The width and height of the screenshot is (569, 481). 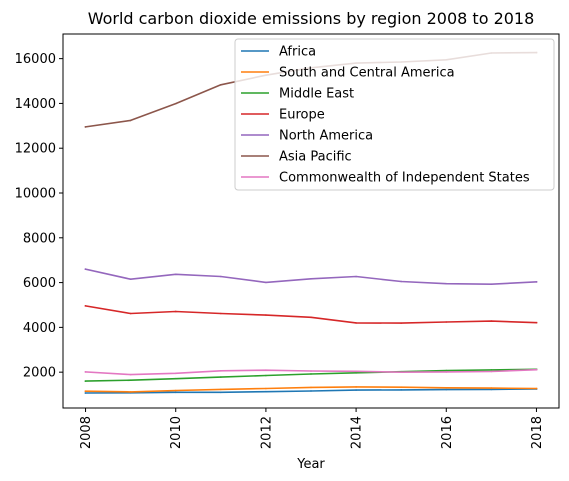 I want to click on legend-label-5: Asia Pacific, so click(x=315, y=157).